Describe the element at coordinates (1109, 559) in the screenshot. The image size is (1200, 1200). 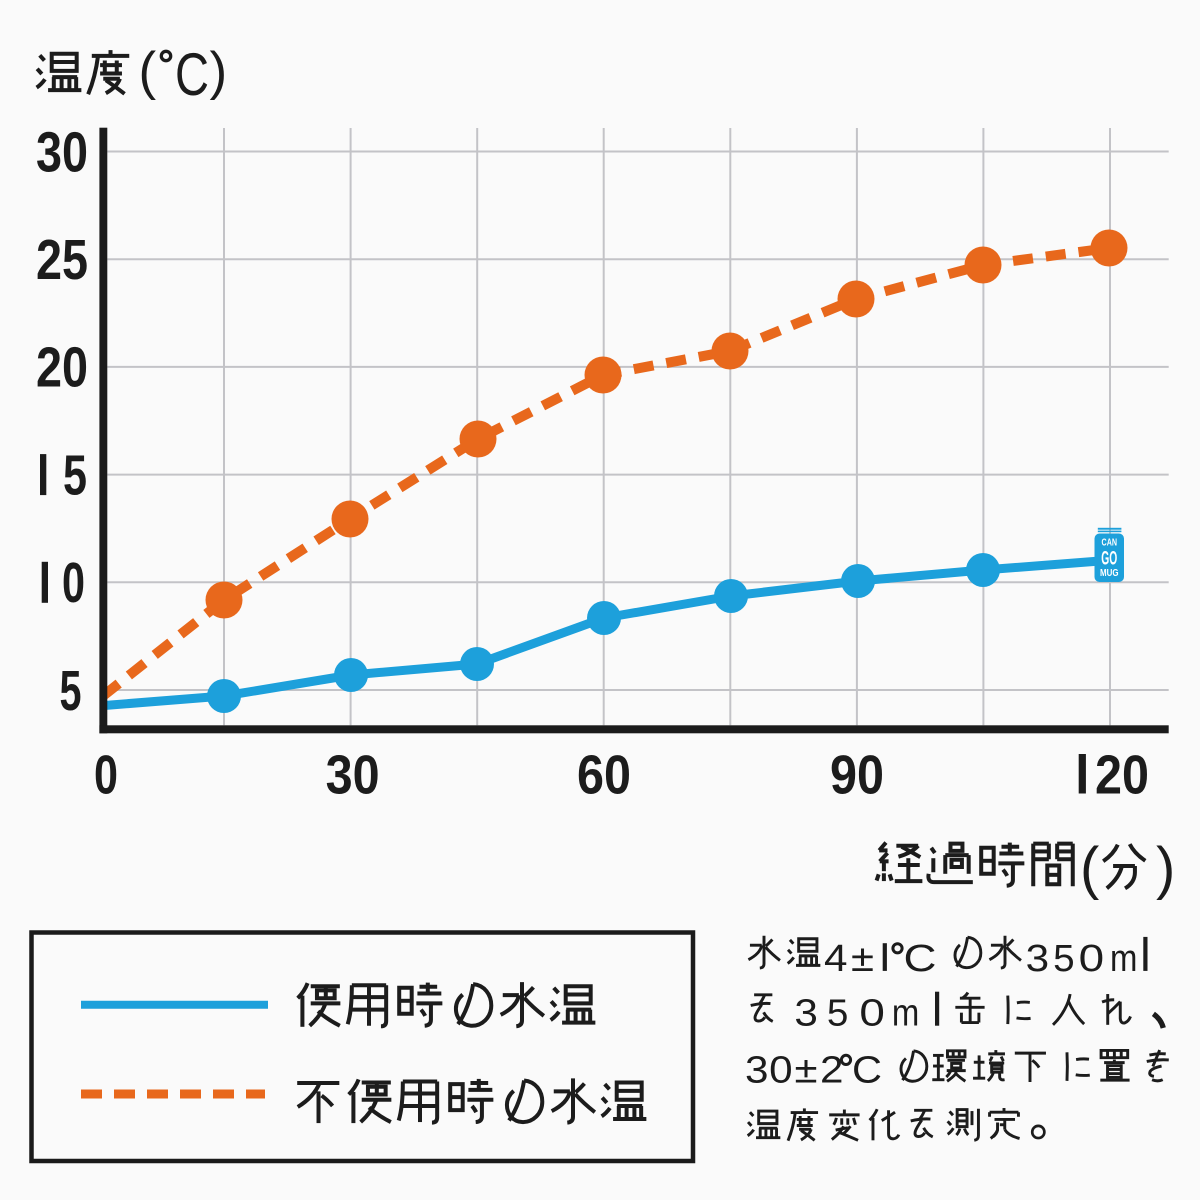
I see `svg-text: GO` at that location.